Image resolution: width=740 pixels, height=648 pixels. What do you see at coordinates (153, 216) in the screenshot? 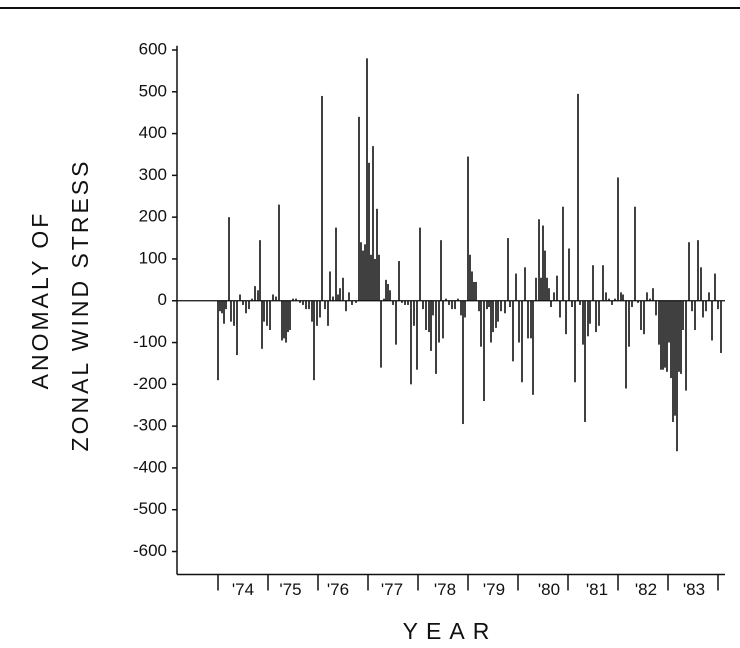
I see `y-tick-label: 200` at bounding box center [153, 216].